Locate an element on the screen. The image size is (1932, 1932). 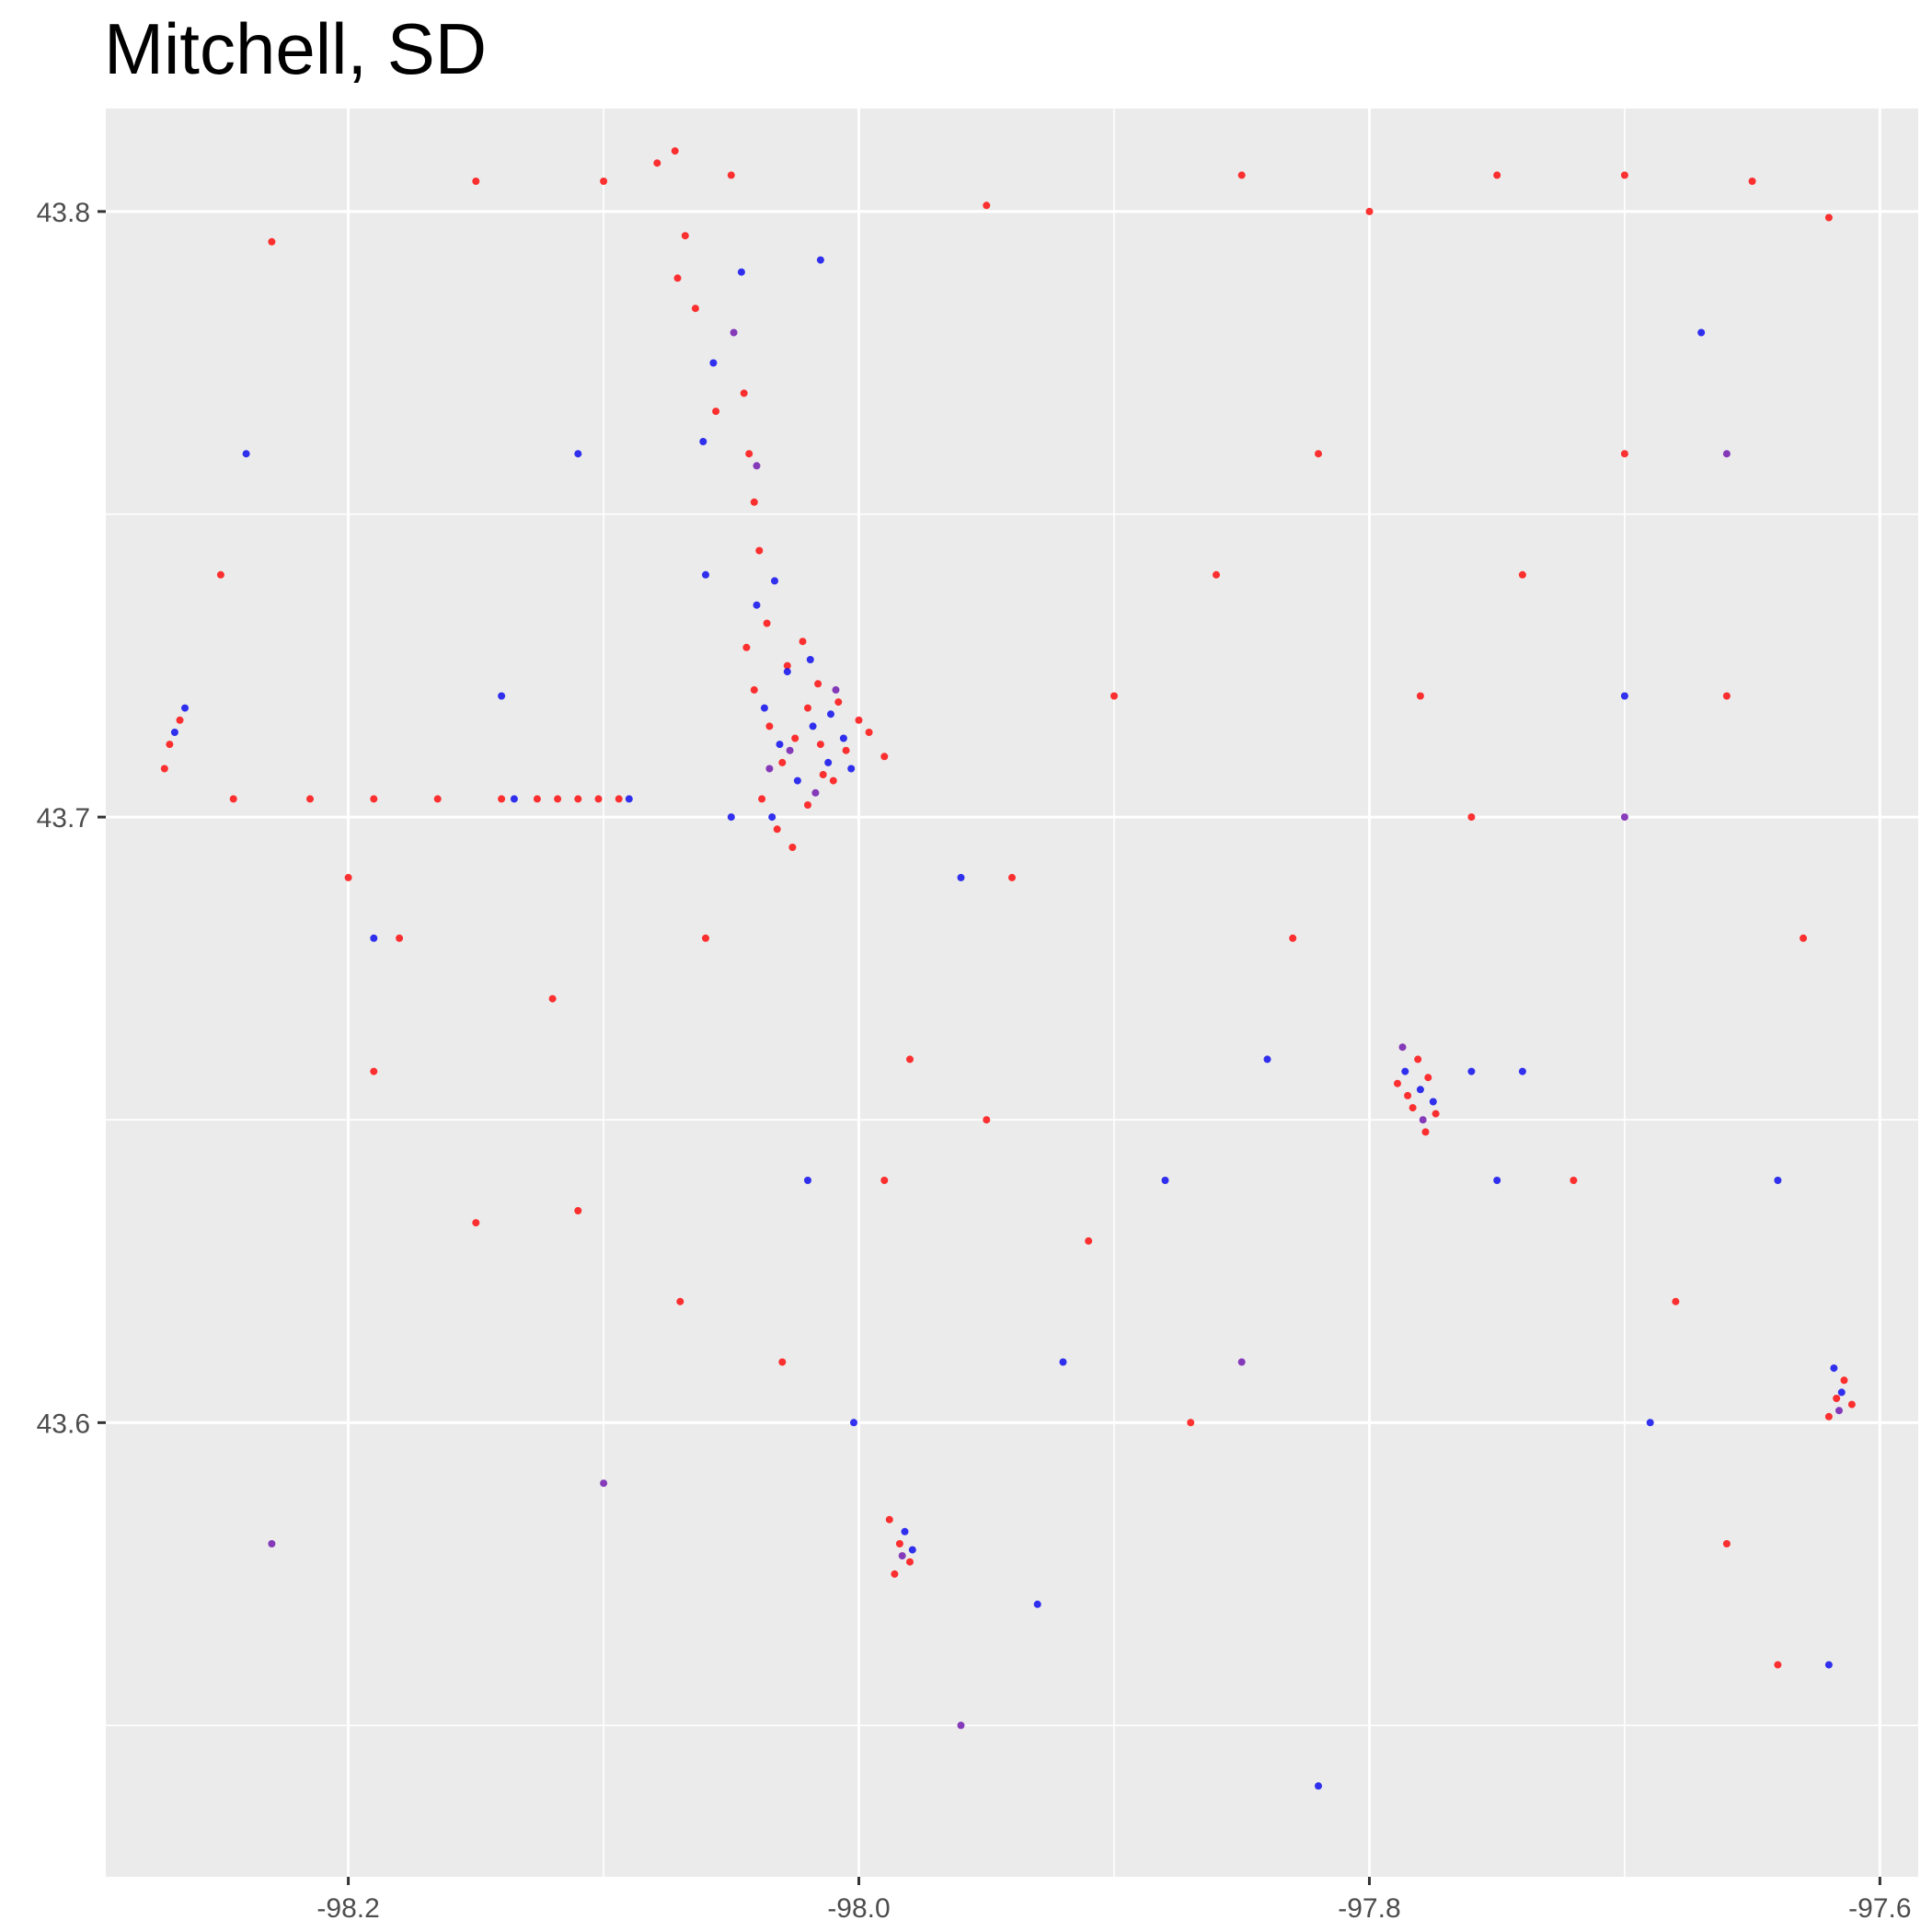
y-tick-label: 43.7 is located at coordinates (63, 818).